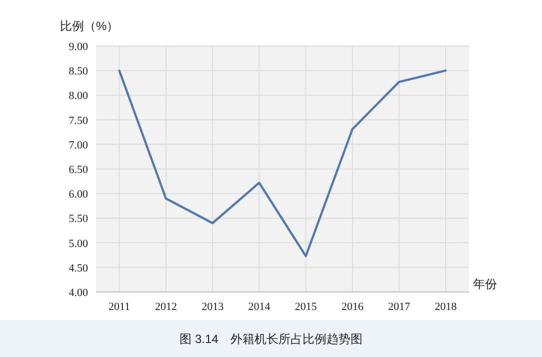  What do you see at coordinates (78, 145) in the screenshot?
I see `y-tick-label: 7.00` at bounding box center [78, 145].